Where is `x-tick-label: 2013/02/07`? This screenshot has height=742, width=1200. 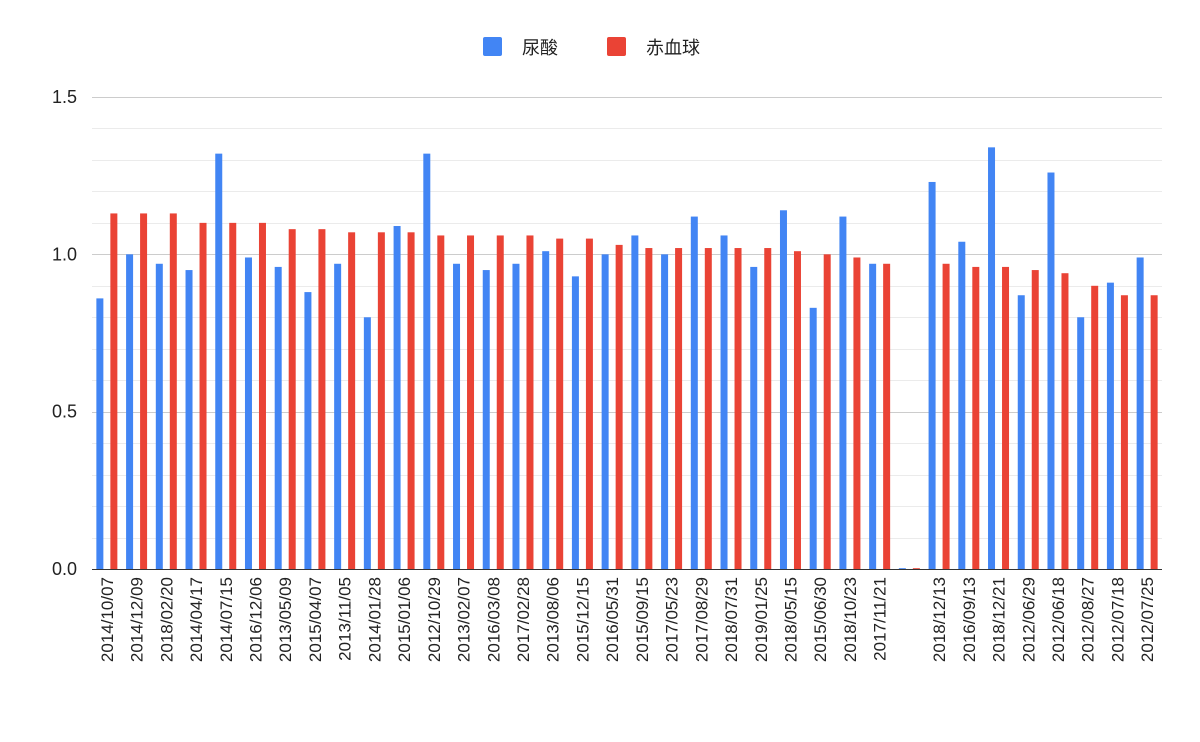
x-tick-label: 2013/02/07 is located at coordinates (464, 619).